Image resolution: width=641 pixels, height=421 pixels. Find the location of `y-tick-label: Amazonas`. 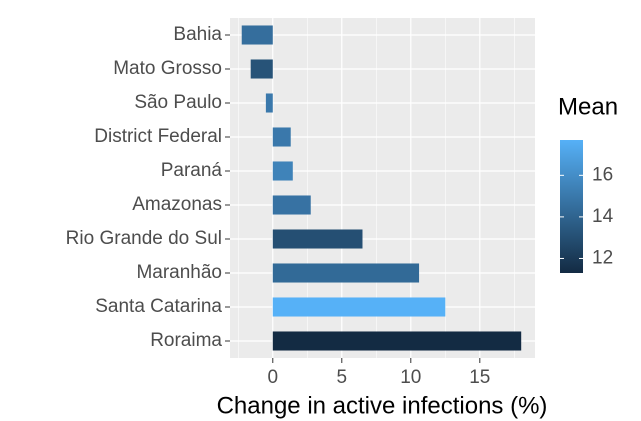

y-tick-label: Amazonas is located at coordinates (177, 204).